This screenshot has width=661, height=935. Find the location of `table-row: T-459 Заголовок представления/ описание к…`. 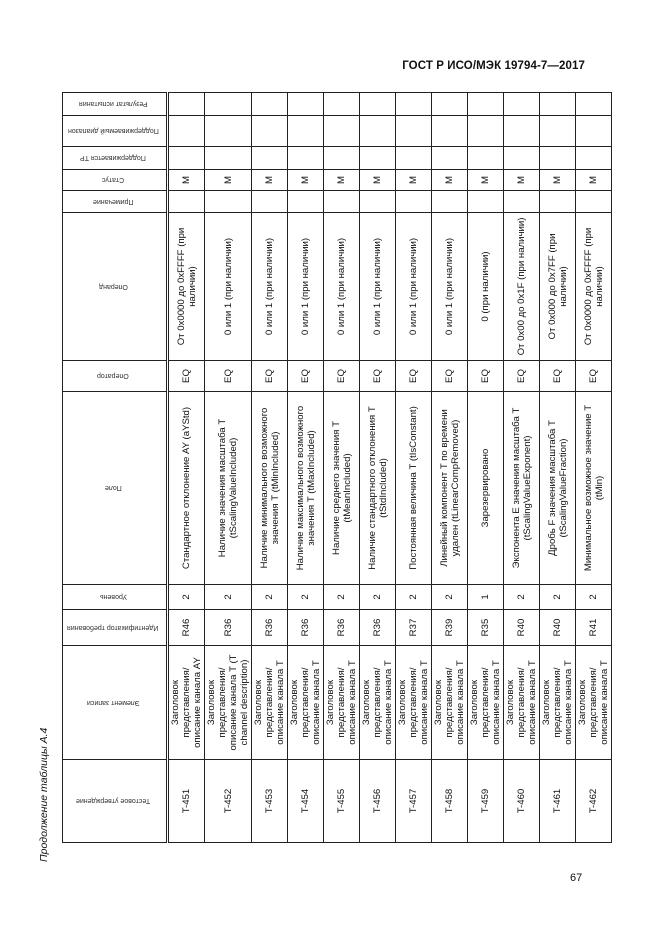

table-row: T-459 Заголовок представления/ описание к… is located at coordinates (485, 467).